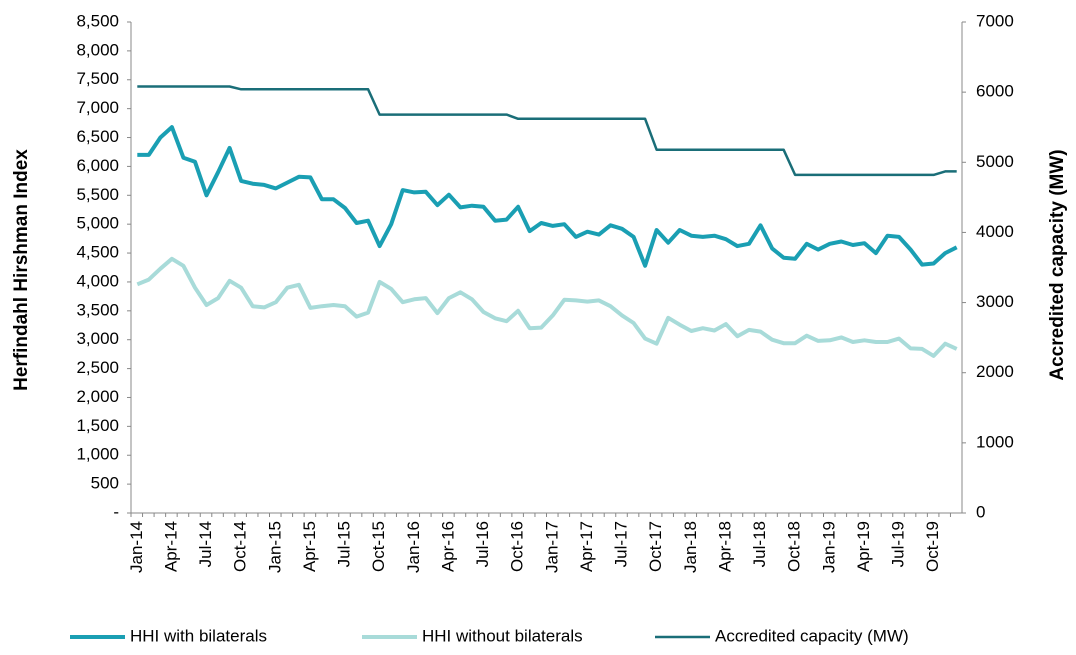  What do you see at coordinates (136, 547) in the screenshot?
I see `x-tick-label: Jan-14` at bounding box center [136, 547].